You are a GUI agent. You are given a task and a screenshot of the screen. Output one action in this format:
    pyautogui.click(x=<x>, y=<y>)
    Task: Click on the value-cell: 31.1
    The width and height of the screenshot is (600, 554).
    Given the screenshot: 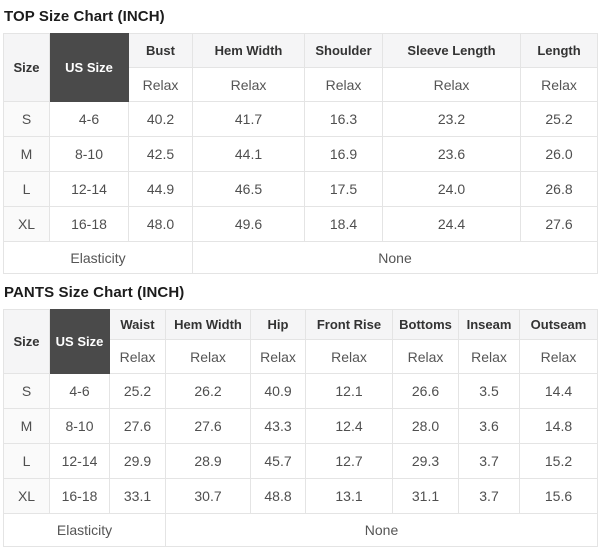 What is the action you would take?
    pyautogui.click(x=425, y=496)
    